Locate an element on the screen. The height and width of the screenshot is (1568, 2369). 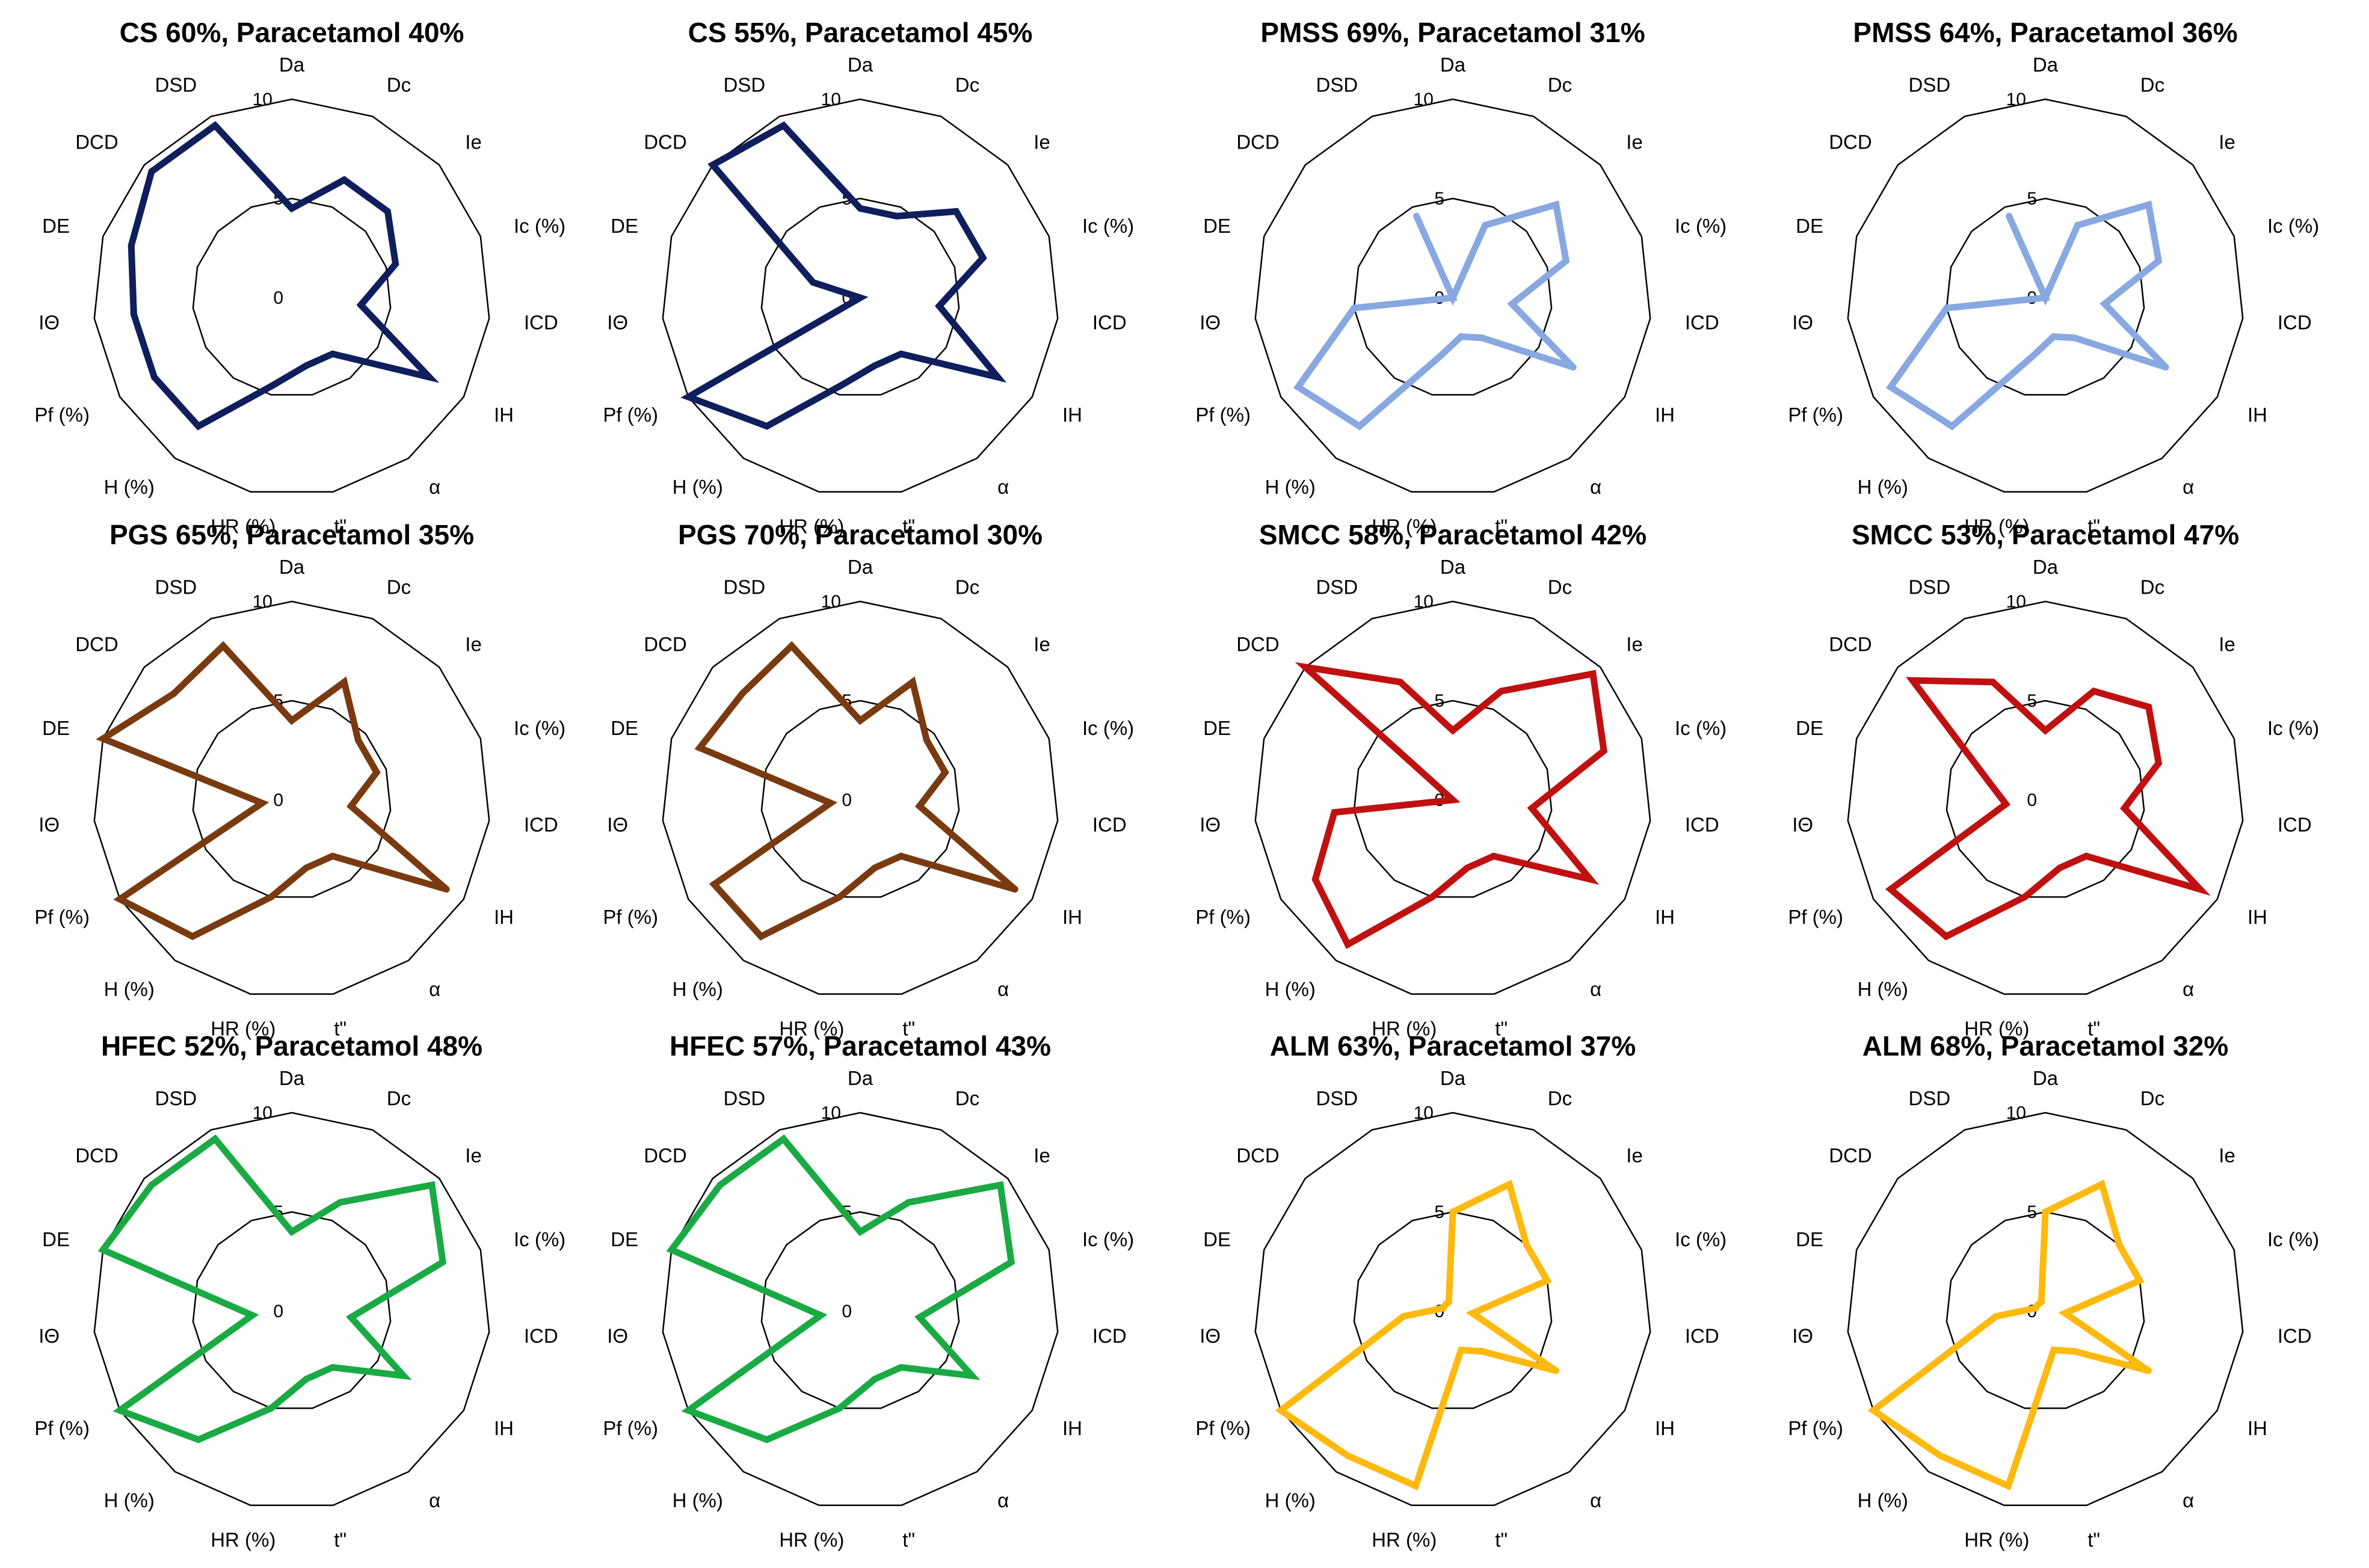
chart-title: PMSS 69%, Paracetamol 31% is located at coordinates (1452, 32).